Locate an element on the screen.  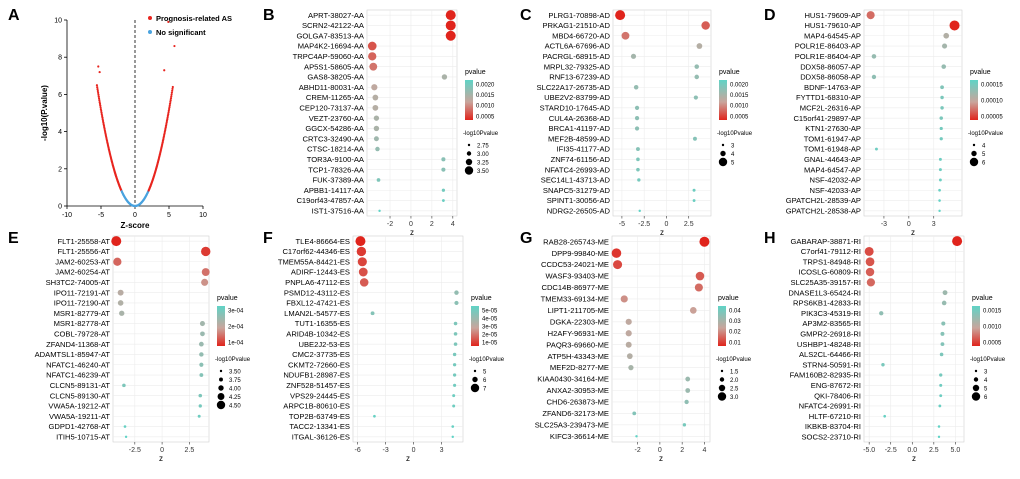
category-label: SLC22A17-26735-AD is located at coordinates (574, 87).